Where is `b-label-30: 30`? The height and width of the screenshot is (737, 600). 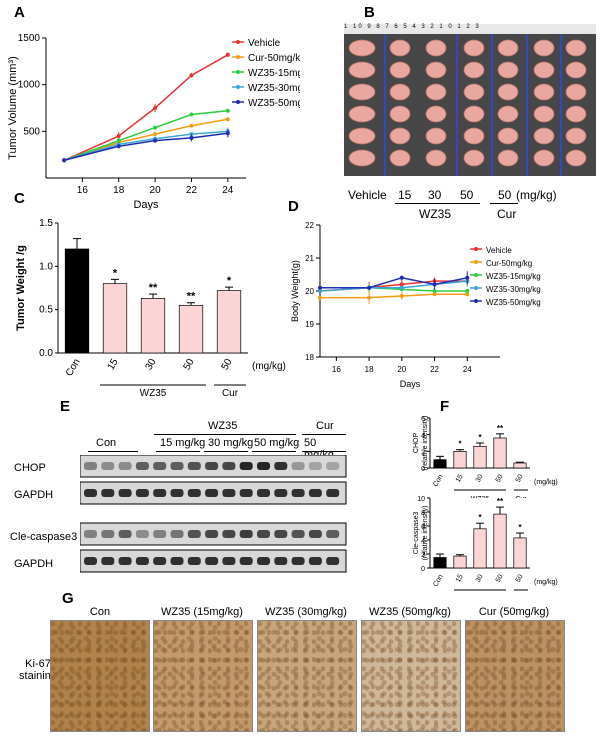
b-label-30: 30 is located at coordinates (435, 195).